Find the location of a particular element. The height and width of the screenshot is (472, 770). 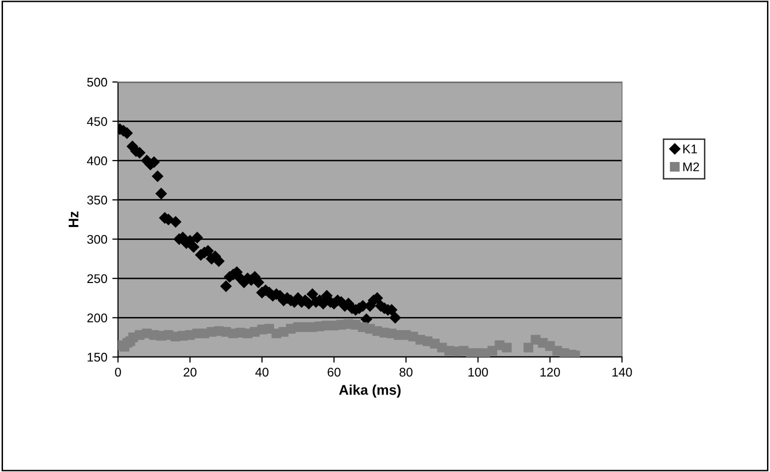

x-tick-label: 140 is located at coordinates (622, 372).